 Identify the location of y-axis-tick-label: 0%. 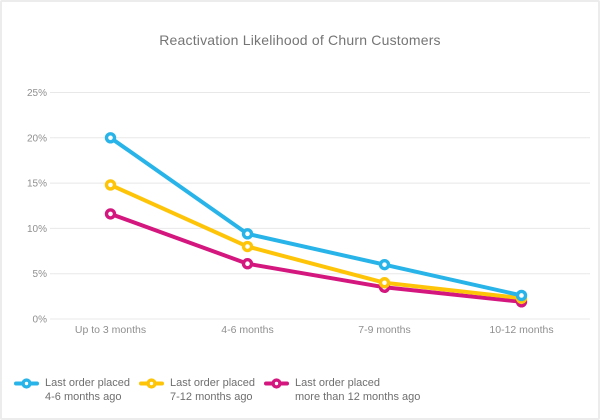
(40, 320).